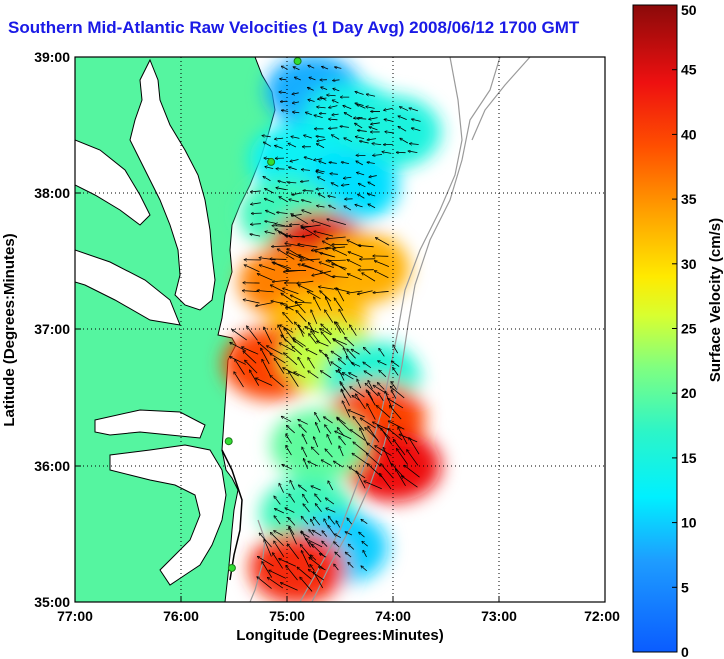  I want to click on colorbar-tick-label: 35, so click(689, 199).